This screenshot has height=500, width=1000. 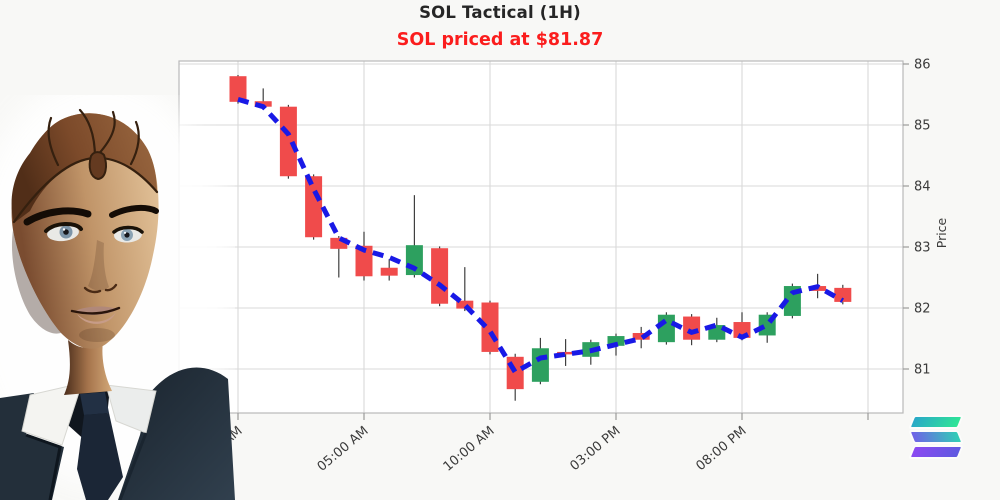 What do you see at coordinates (43, 466) in the screenshot?
I see `lapel-line-left` at bounding box center [43, 466].